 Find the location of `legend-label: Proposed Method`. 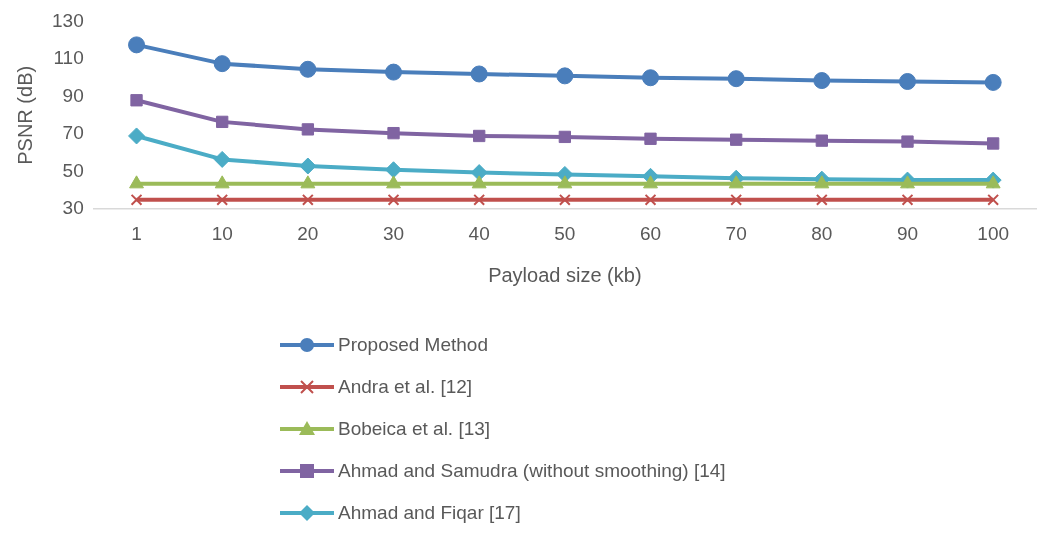

legend-label: Proposed Method is located at coordinates (413, 345).